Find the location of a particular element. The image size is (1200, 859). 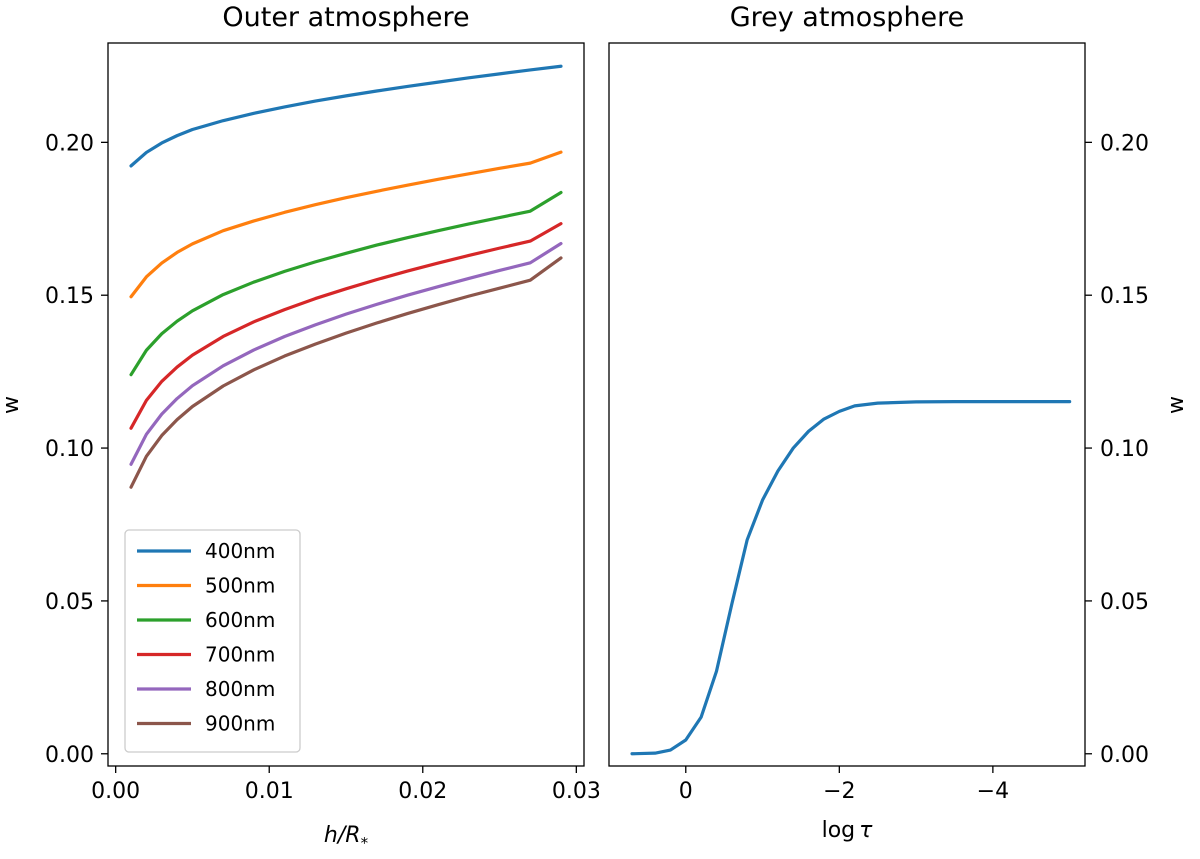

x-tick-label: −4 is located at coordinates (993, 791).